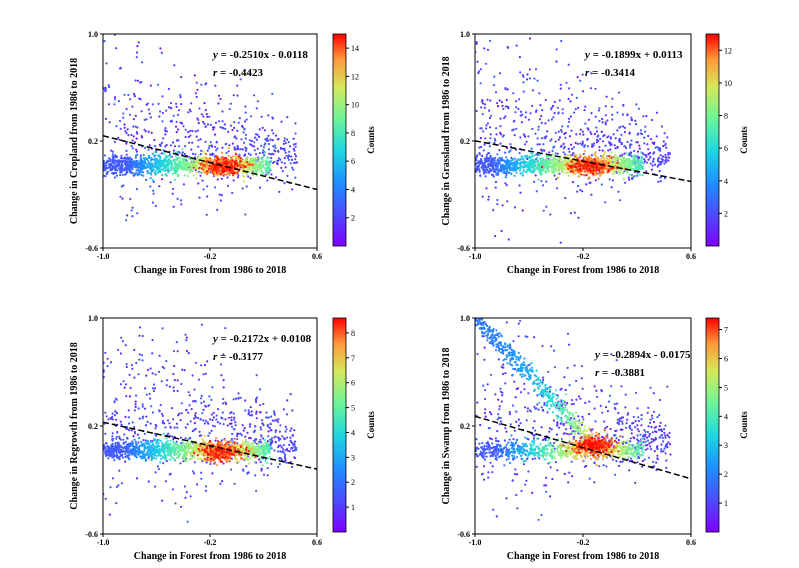  Describe the element at coordinates (728, 50) in the screenshot. I see `colorbar-tick-label: 12` at that location.